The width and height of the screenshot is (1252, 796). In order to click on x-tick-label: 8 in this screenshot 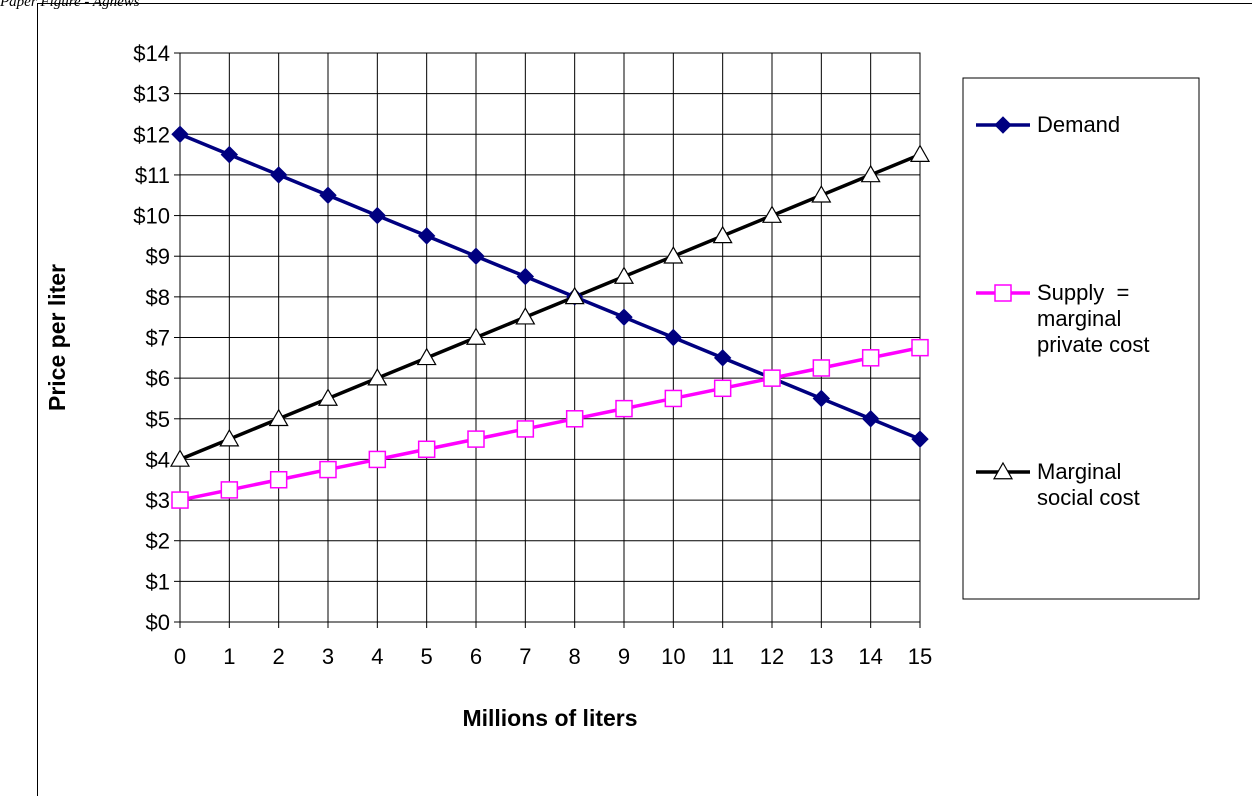, I will do `click(575, 656)`.